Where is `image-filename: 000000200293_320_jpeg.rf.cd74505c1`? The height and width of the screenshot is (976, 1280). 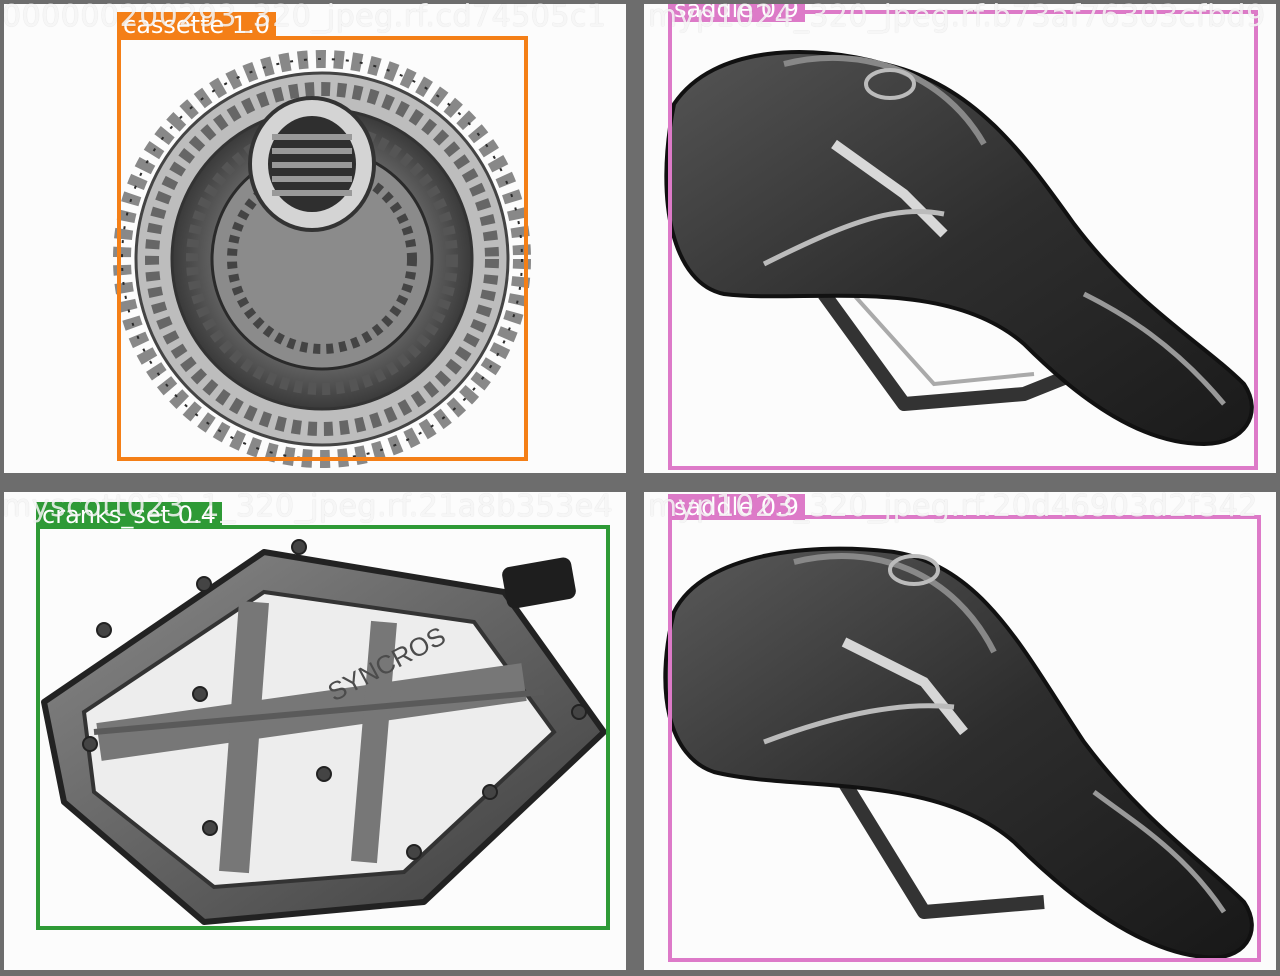
image-filename: 000000200293_320_jpeg.rf.cd74505c1 is located at coordinates (304, 17).